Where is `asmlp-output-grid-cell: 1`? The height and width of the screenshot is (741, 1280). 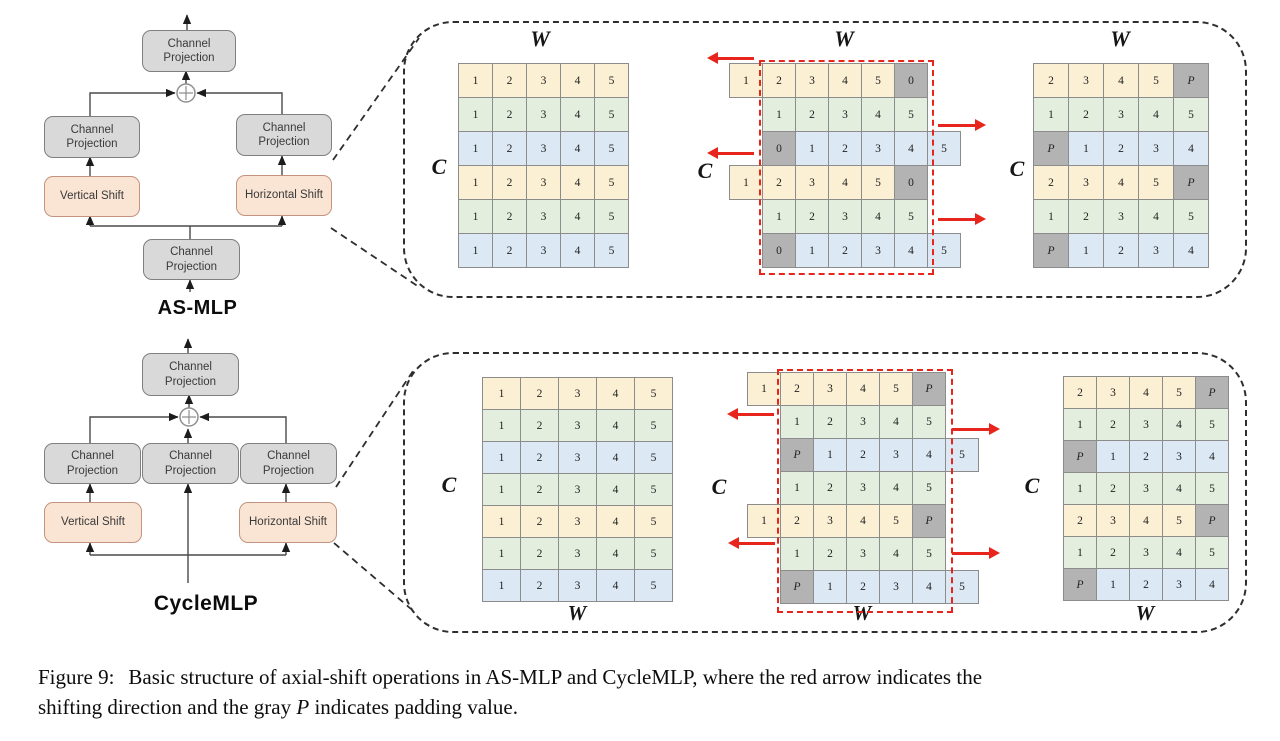
asmlp-output-grid-cell: 1 is located at coordinates (1051, 114).